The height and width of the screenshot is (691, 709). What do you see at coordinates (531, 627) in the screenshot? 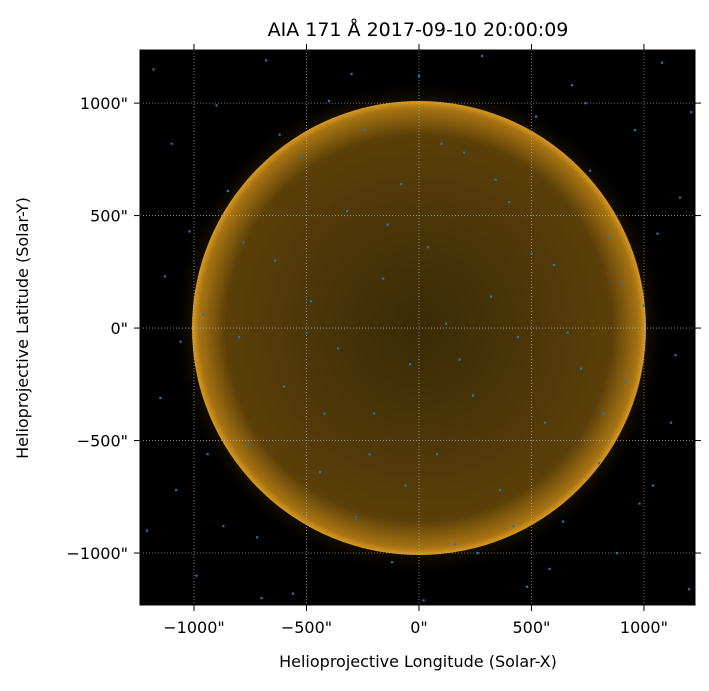
I see `x-tick-label: 500"` at bounding box center [531, 627].